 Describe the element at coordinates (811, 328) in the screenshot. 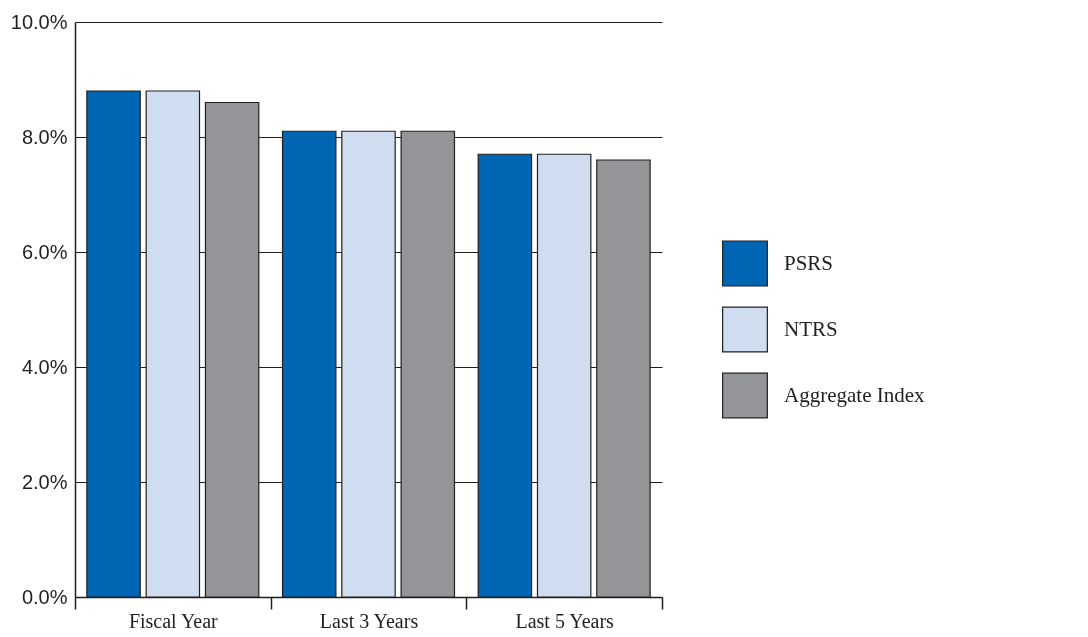

I see `legend-label: NTRS` at that location.